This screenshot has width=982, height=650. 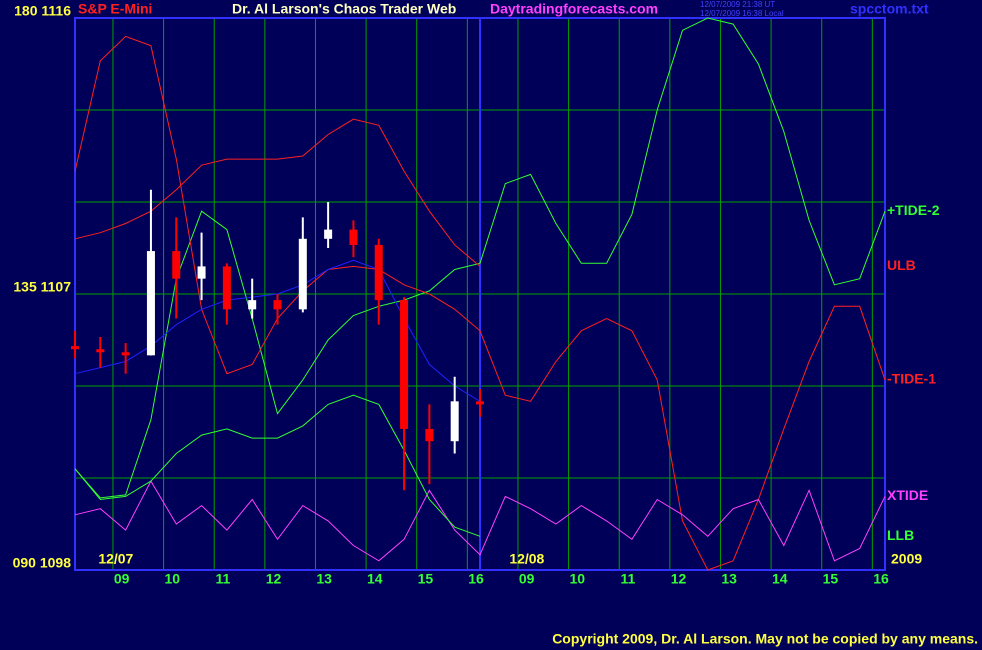 I want to click on series-label: +TIDE-2, so click(x=913, y=210).